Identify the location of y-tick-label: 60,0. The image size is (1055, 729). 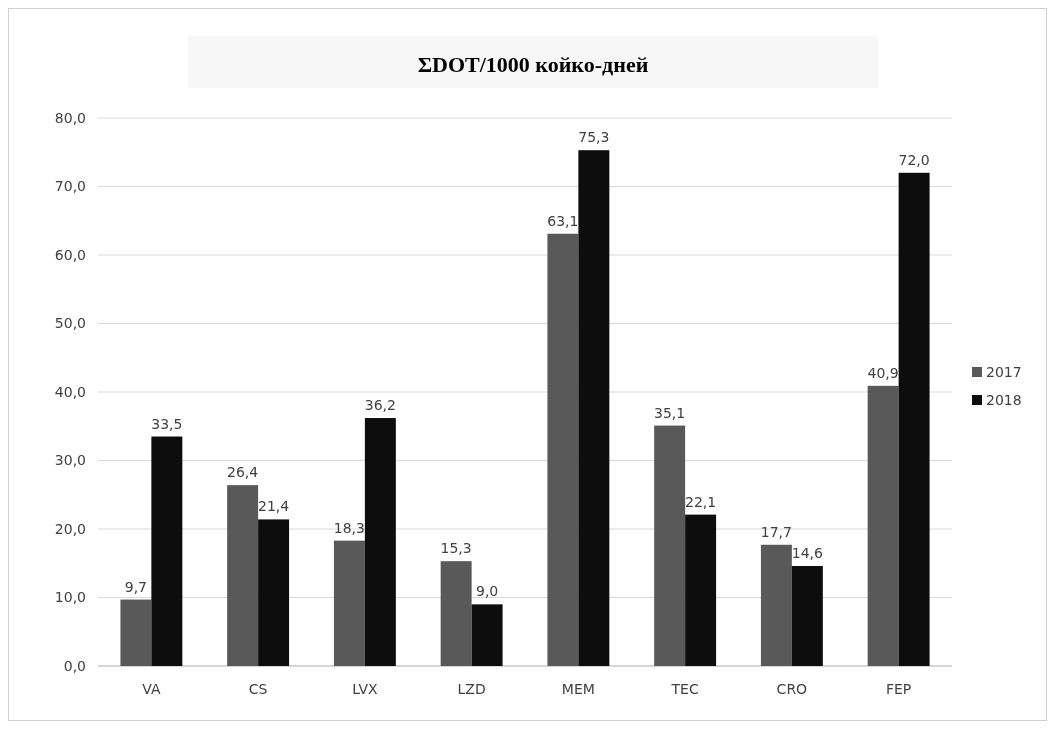
(70, 254).